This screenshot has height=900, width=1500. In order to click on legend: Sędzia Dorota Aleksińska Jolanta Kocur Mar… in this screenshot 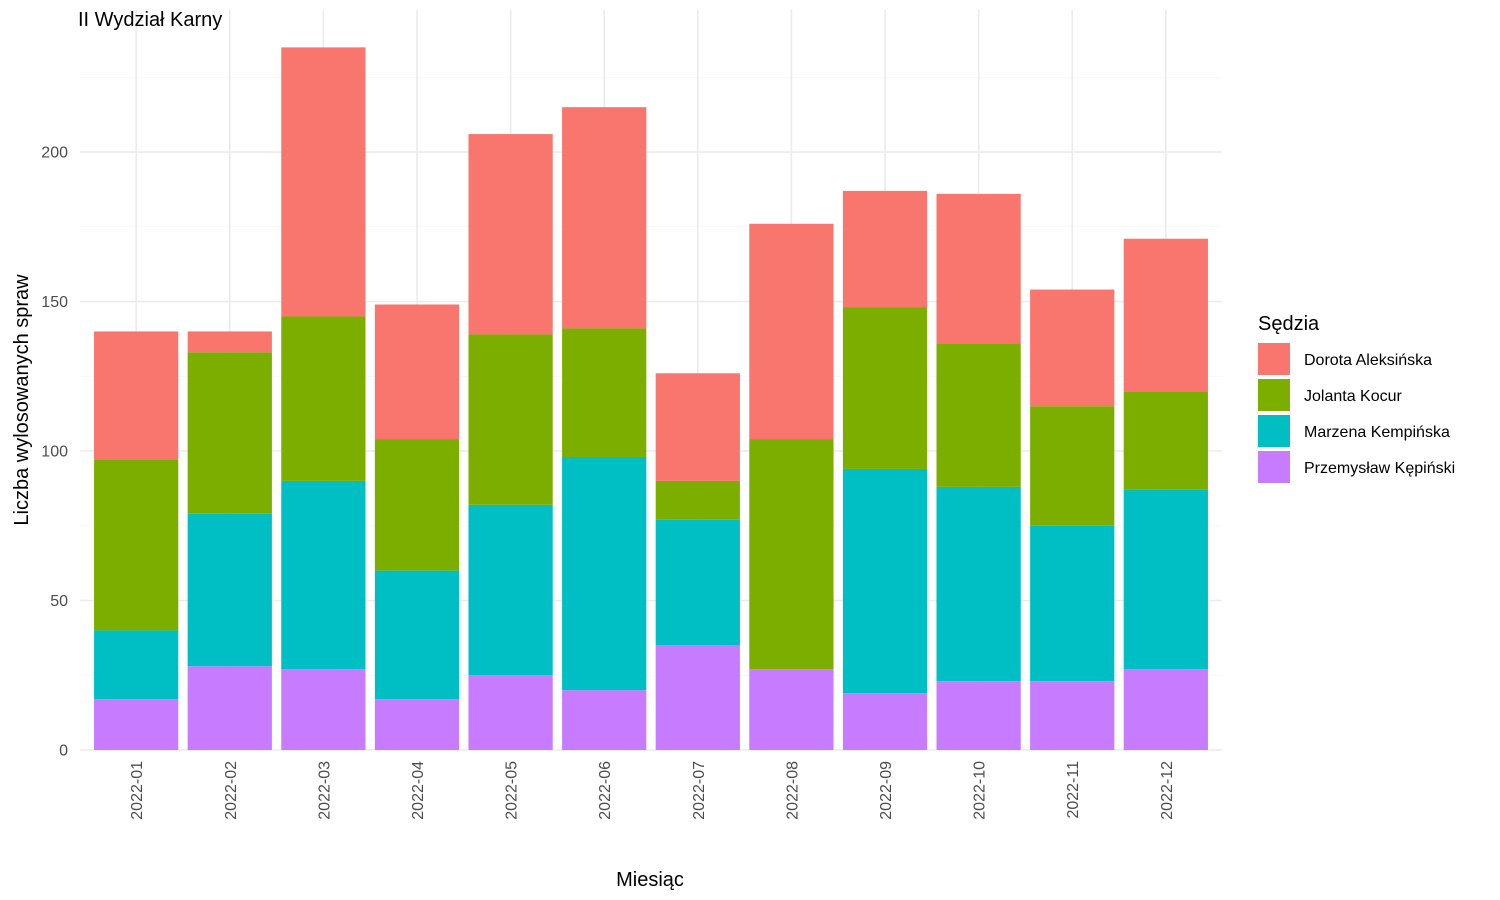, I will do `click(1356, 398)`.